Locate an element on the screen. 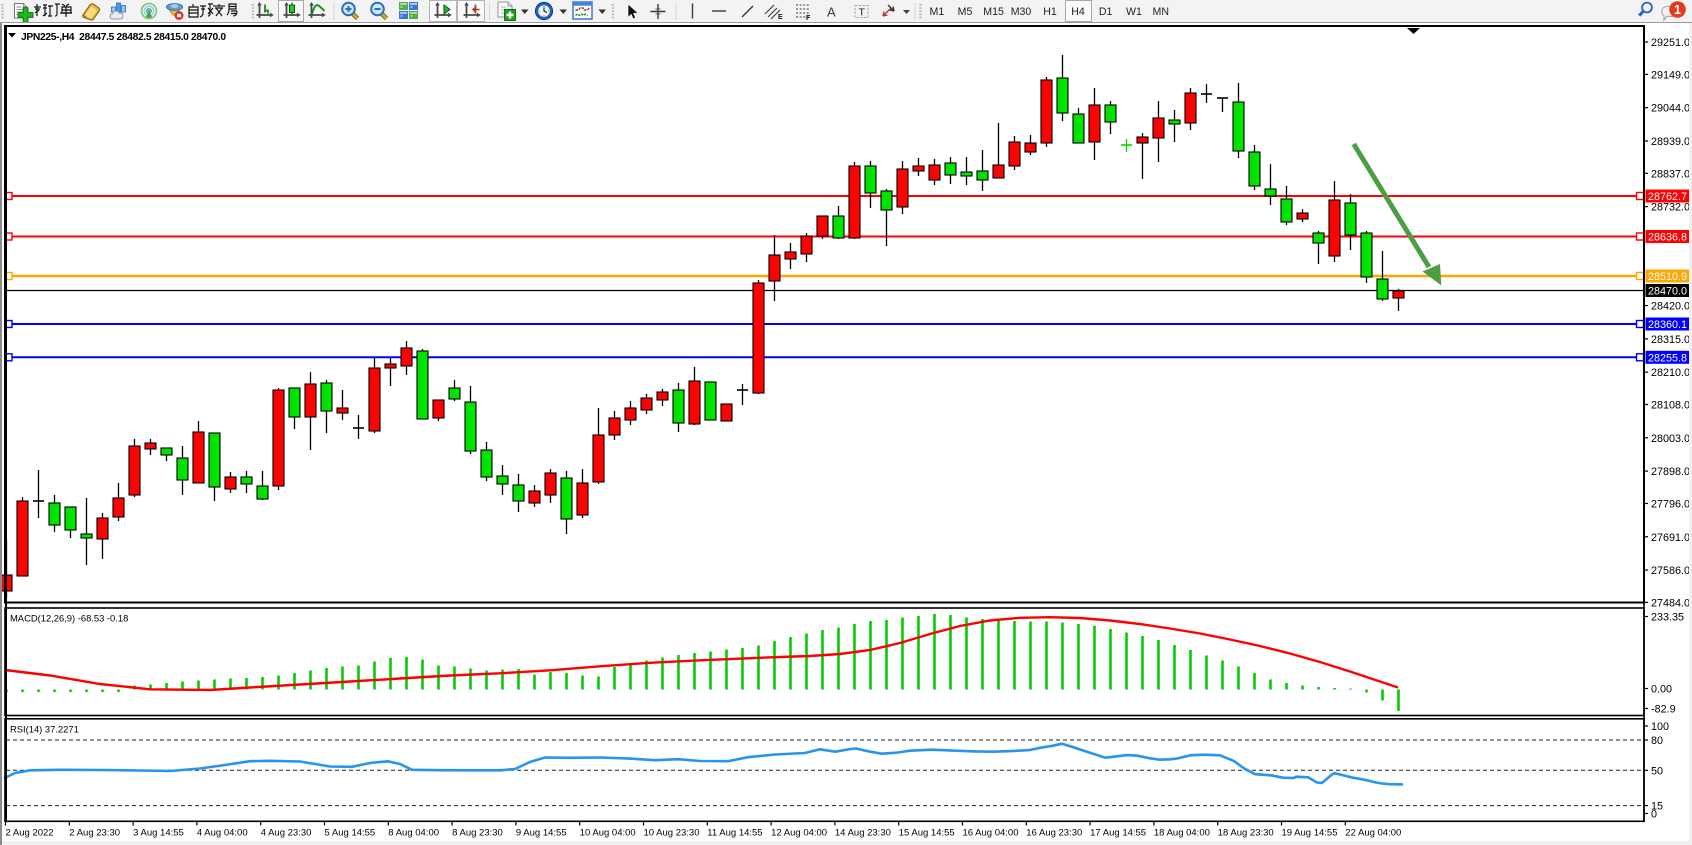 This screenshot has width=1692, height=845. svg-text: 16 Aug 04:00 is located at coordinates (991, 833).